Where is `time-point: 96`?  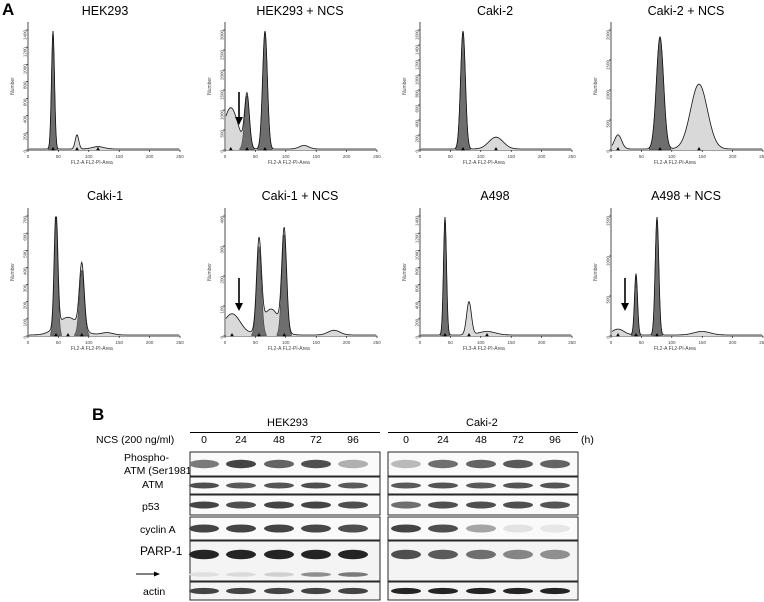 time-point: 96 is located at coordinates (353, 440).